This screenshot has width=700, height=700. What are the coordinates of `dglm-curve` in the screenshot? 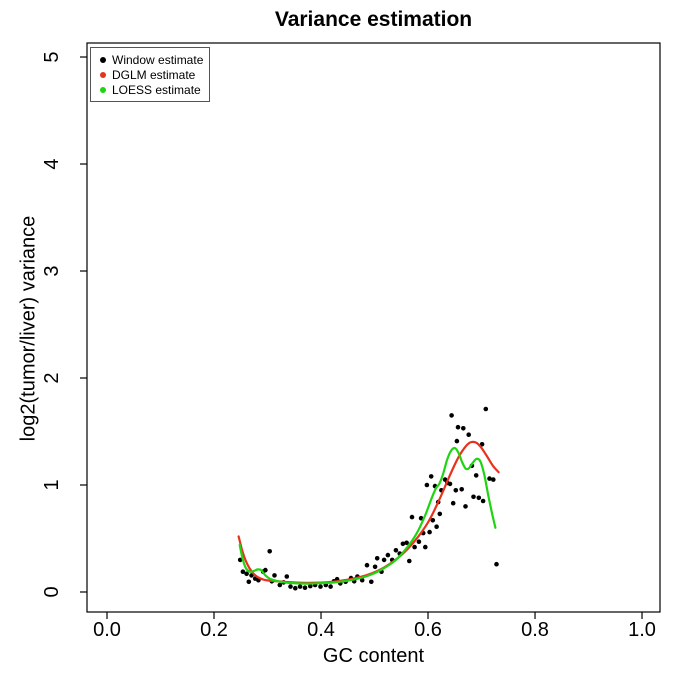 It's located at (368, 512).